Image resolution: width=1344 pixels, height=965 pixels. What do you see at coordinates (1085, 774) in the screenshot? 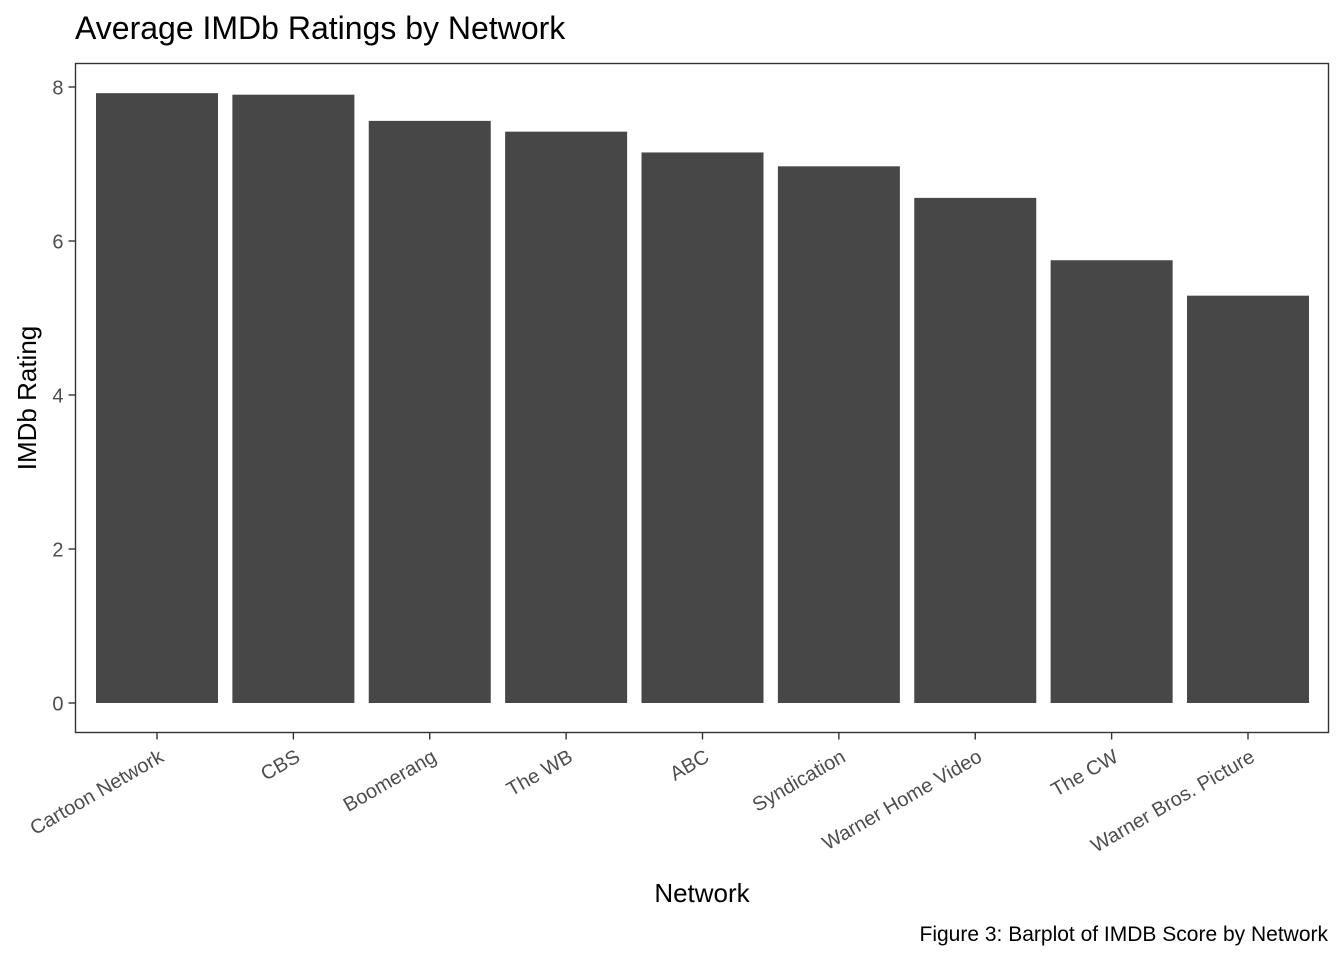
I see `x-tick-label-7: The CW` at bounding box center [1085, 774].